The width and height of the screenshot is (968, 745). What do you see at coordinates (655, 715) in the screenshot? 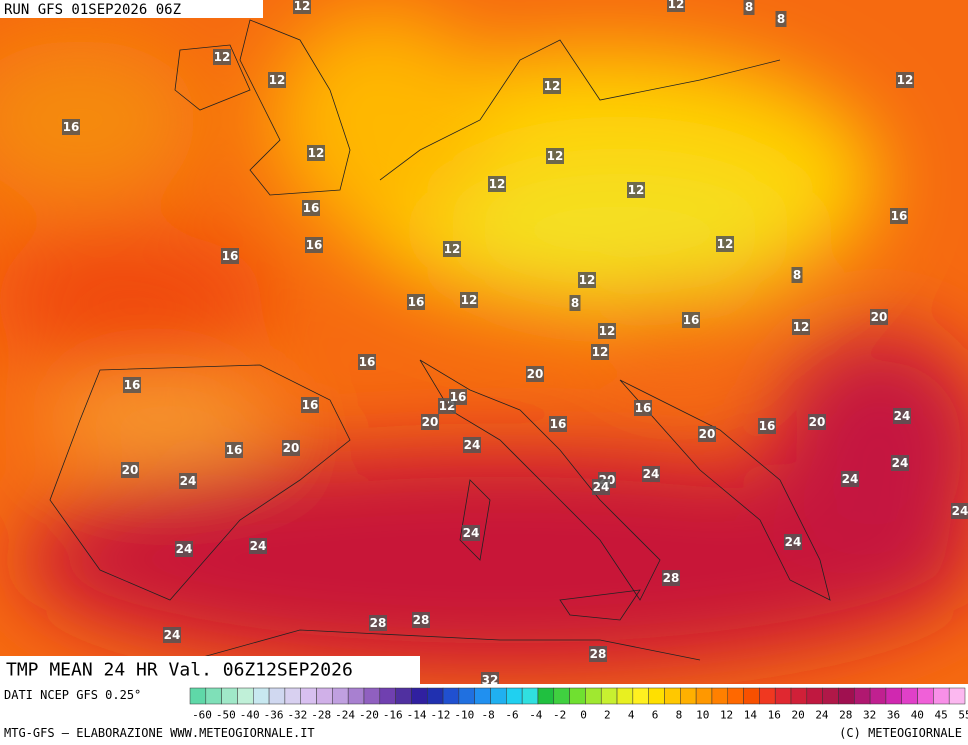
I see `scale-label: 6` at bounding box center [655, 715].